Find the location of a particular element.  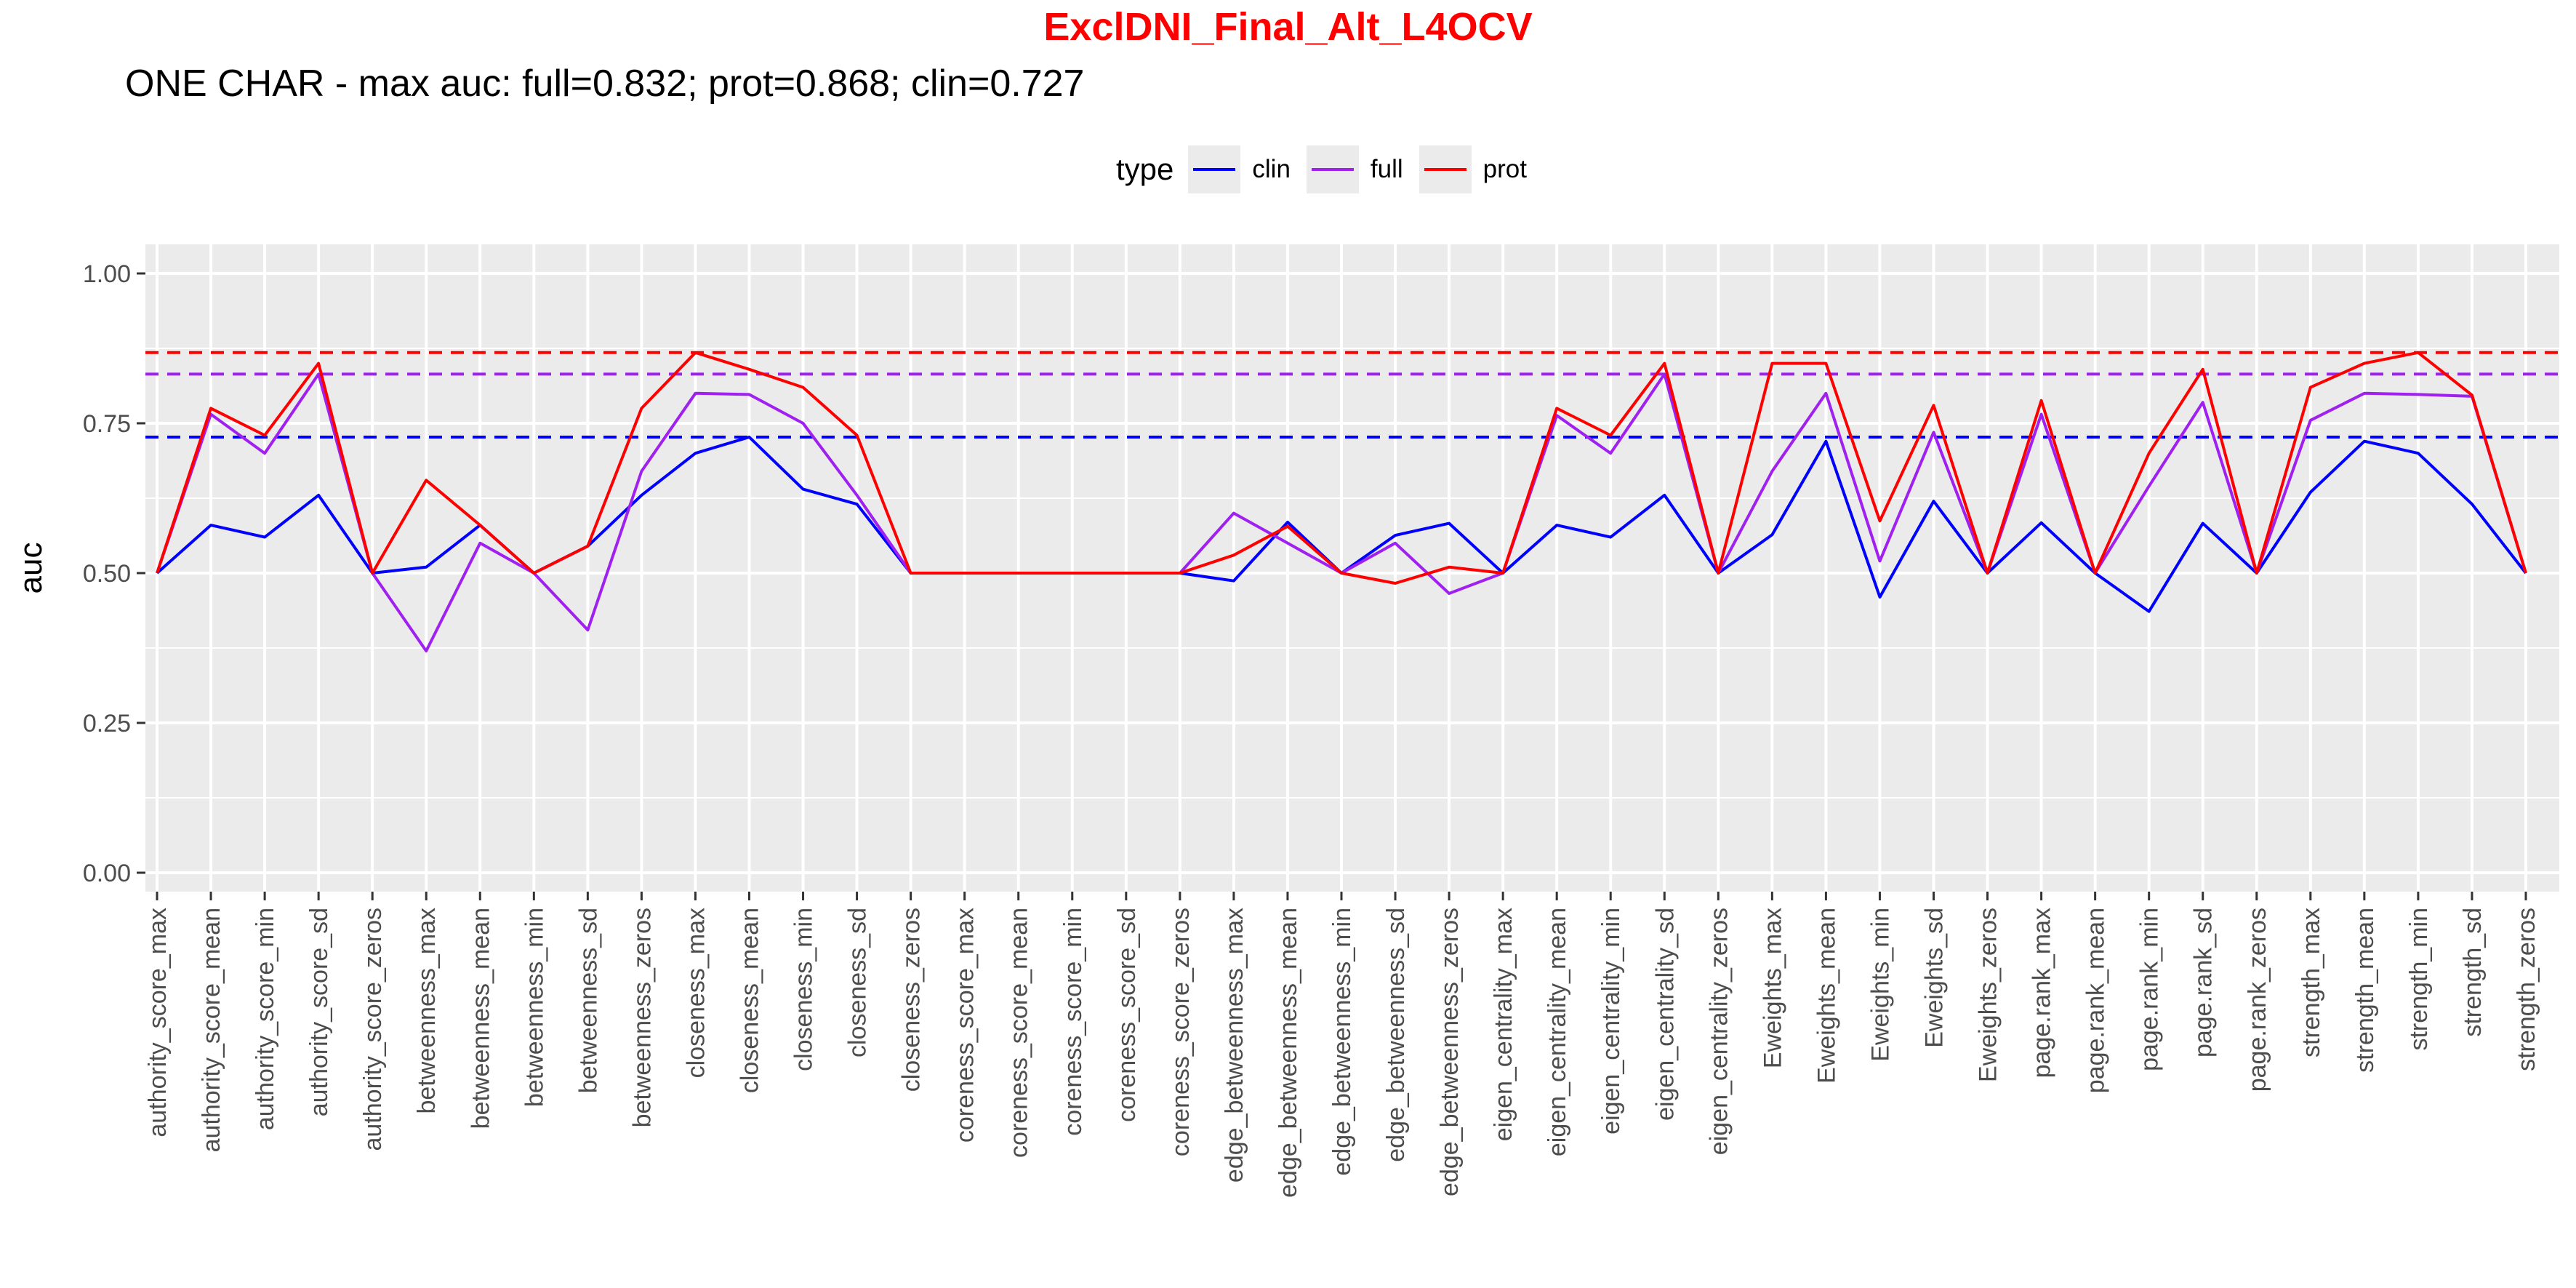

x-tick-label: strength_sd is located at coordinates (2473, 972).